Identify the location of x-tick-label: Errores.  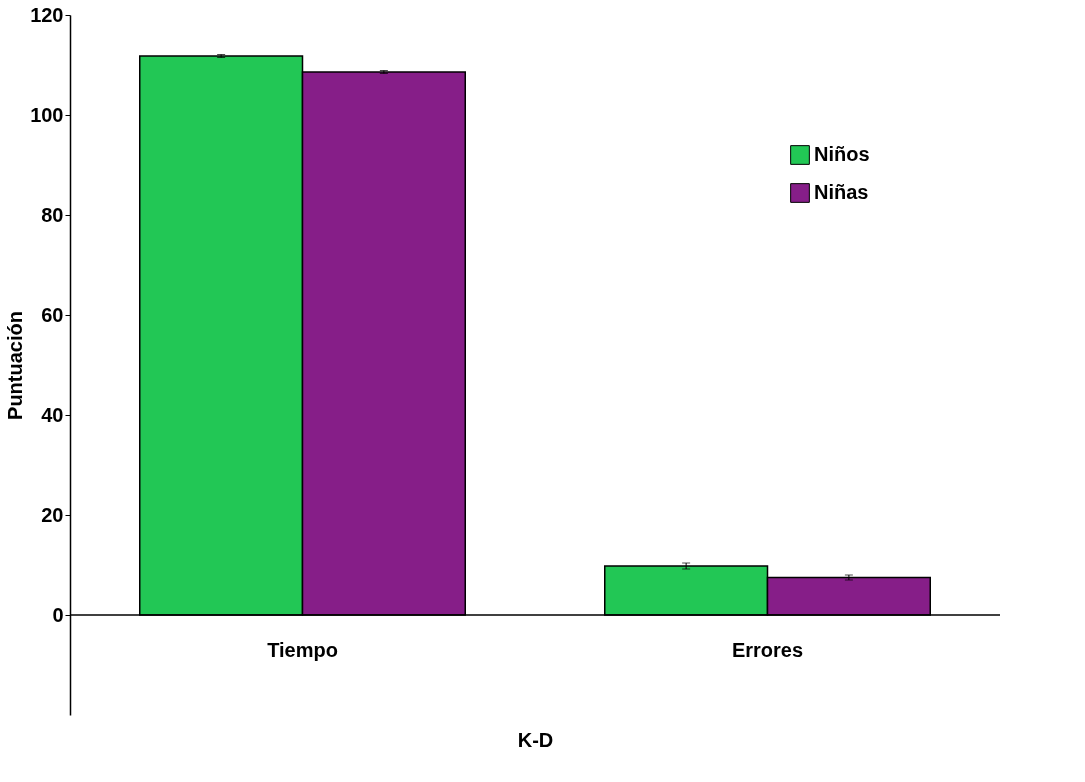
(767, 649).